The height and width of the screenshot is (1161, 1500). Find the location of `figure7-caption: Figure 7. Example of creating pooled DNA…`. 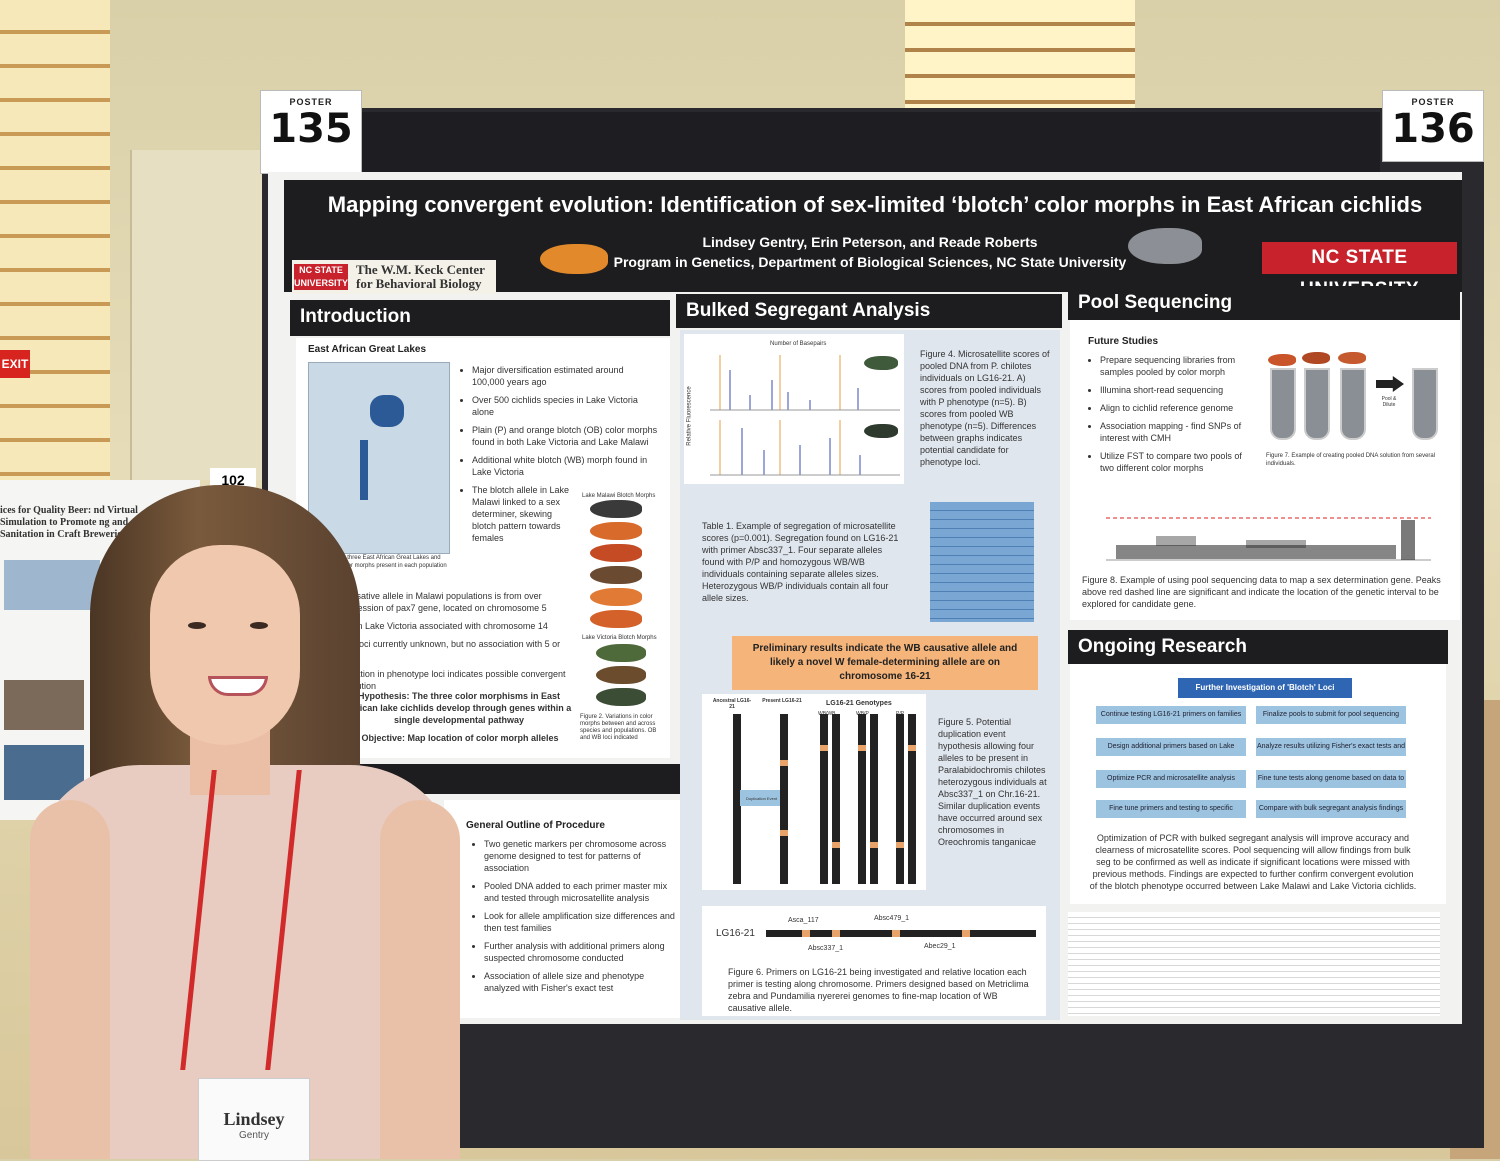

figure7-caption: Figure 7. Example of creating pooled DNA… is located at coordinates (1351, 460).